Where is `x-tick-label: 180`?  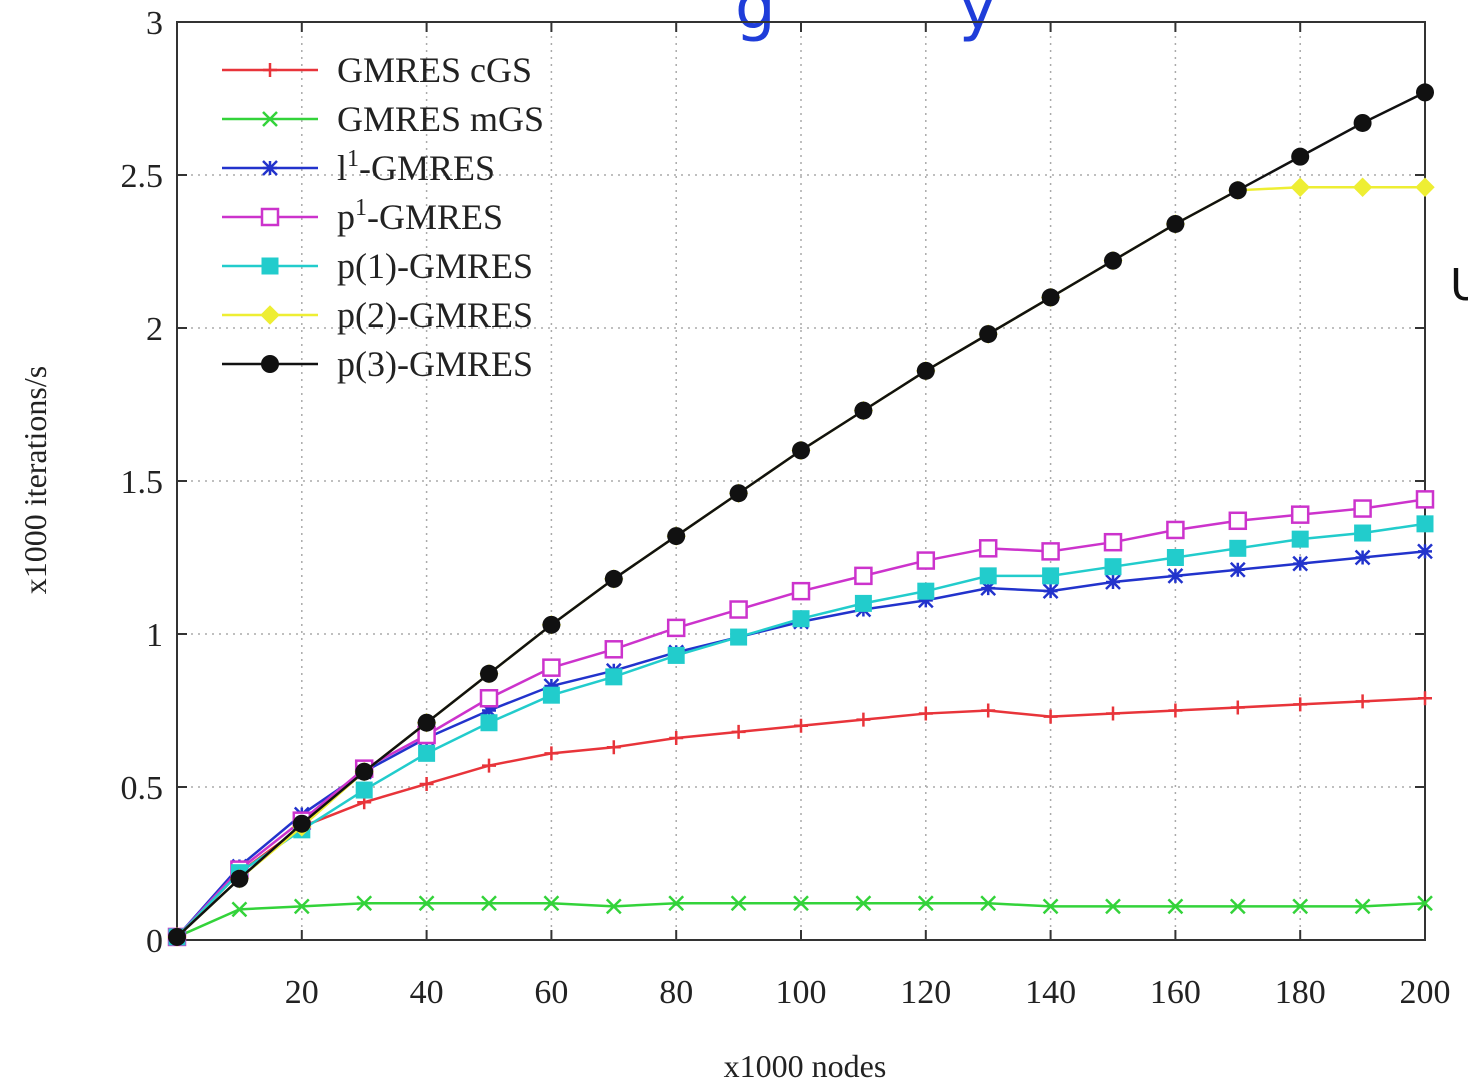
x-tick-label: 180 is located at coordinates (1300, 992).